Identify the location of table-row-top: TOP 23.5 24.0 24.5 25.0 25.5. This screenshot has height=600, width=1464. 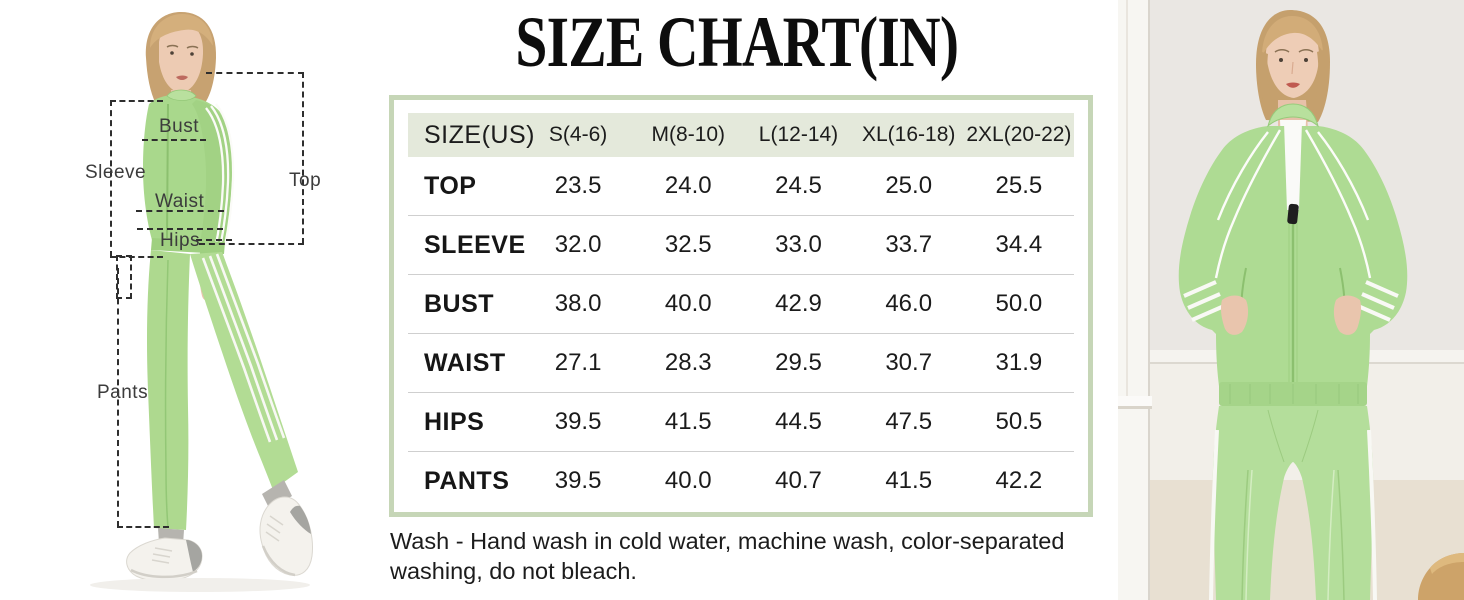
(741, 186).